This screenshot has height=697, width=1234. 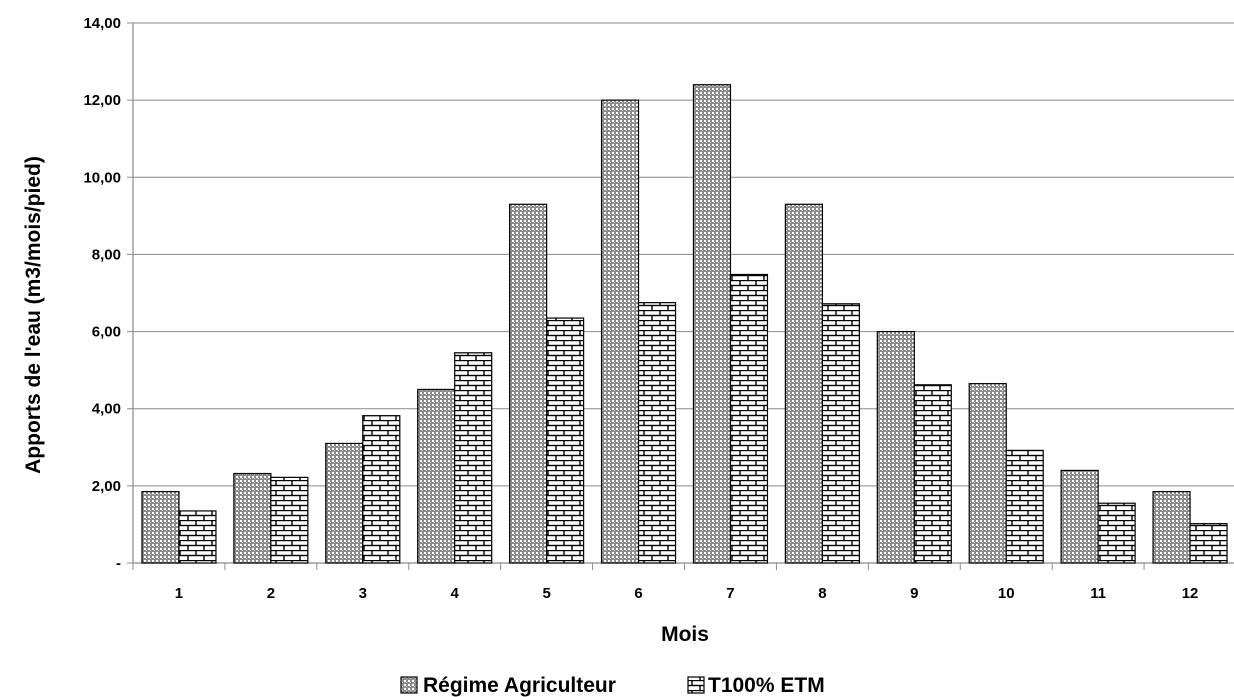 I want to click on y-tick-label: 10,00, so click(x=102, y=177).